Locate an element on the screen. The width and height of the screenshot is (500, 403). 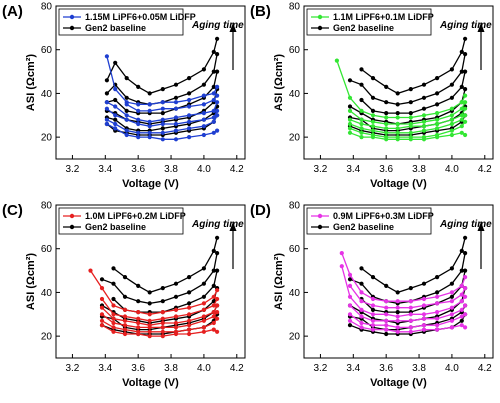
legend-box is located at coordinates (121, 221).